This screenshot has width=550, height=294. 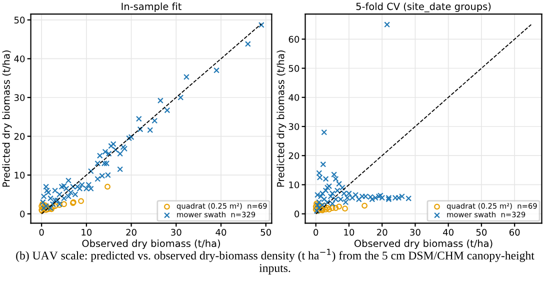 What do you see at coordinates (514, 232) in the screenshot?
I see `x-tick-label: 60` at bounding box center [514, 232].